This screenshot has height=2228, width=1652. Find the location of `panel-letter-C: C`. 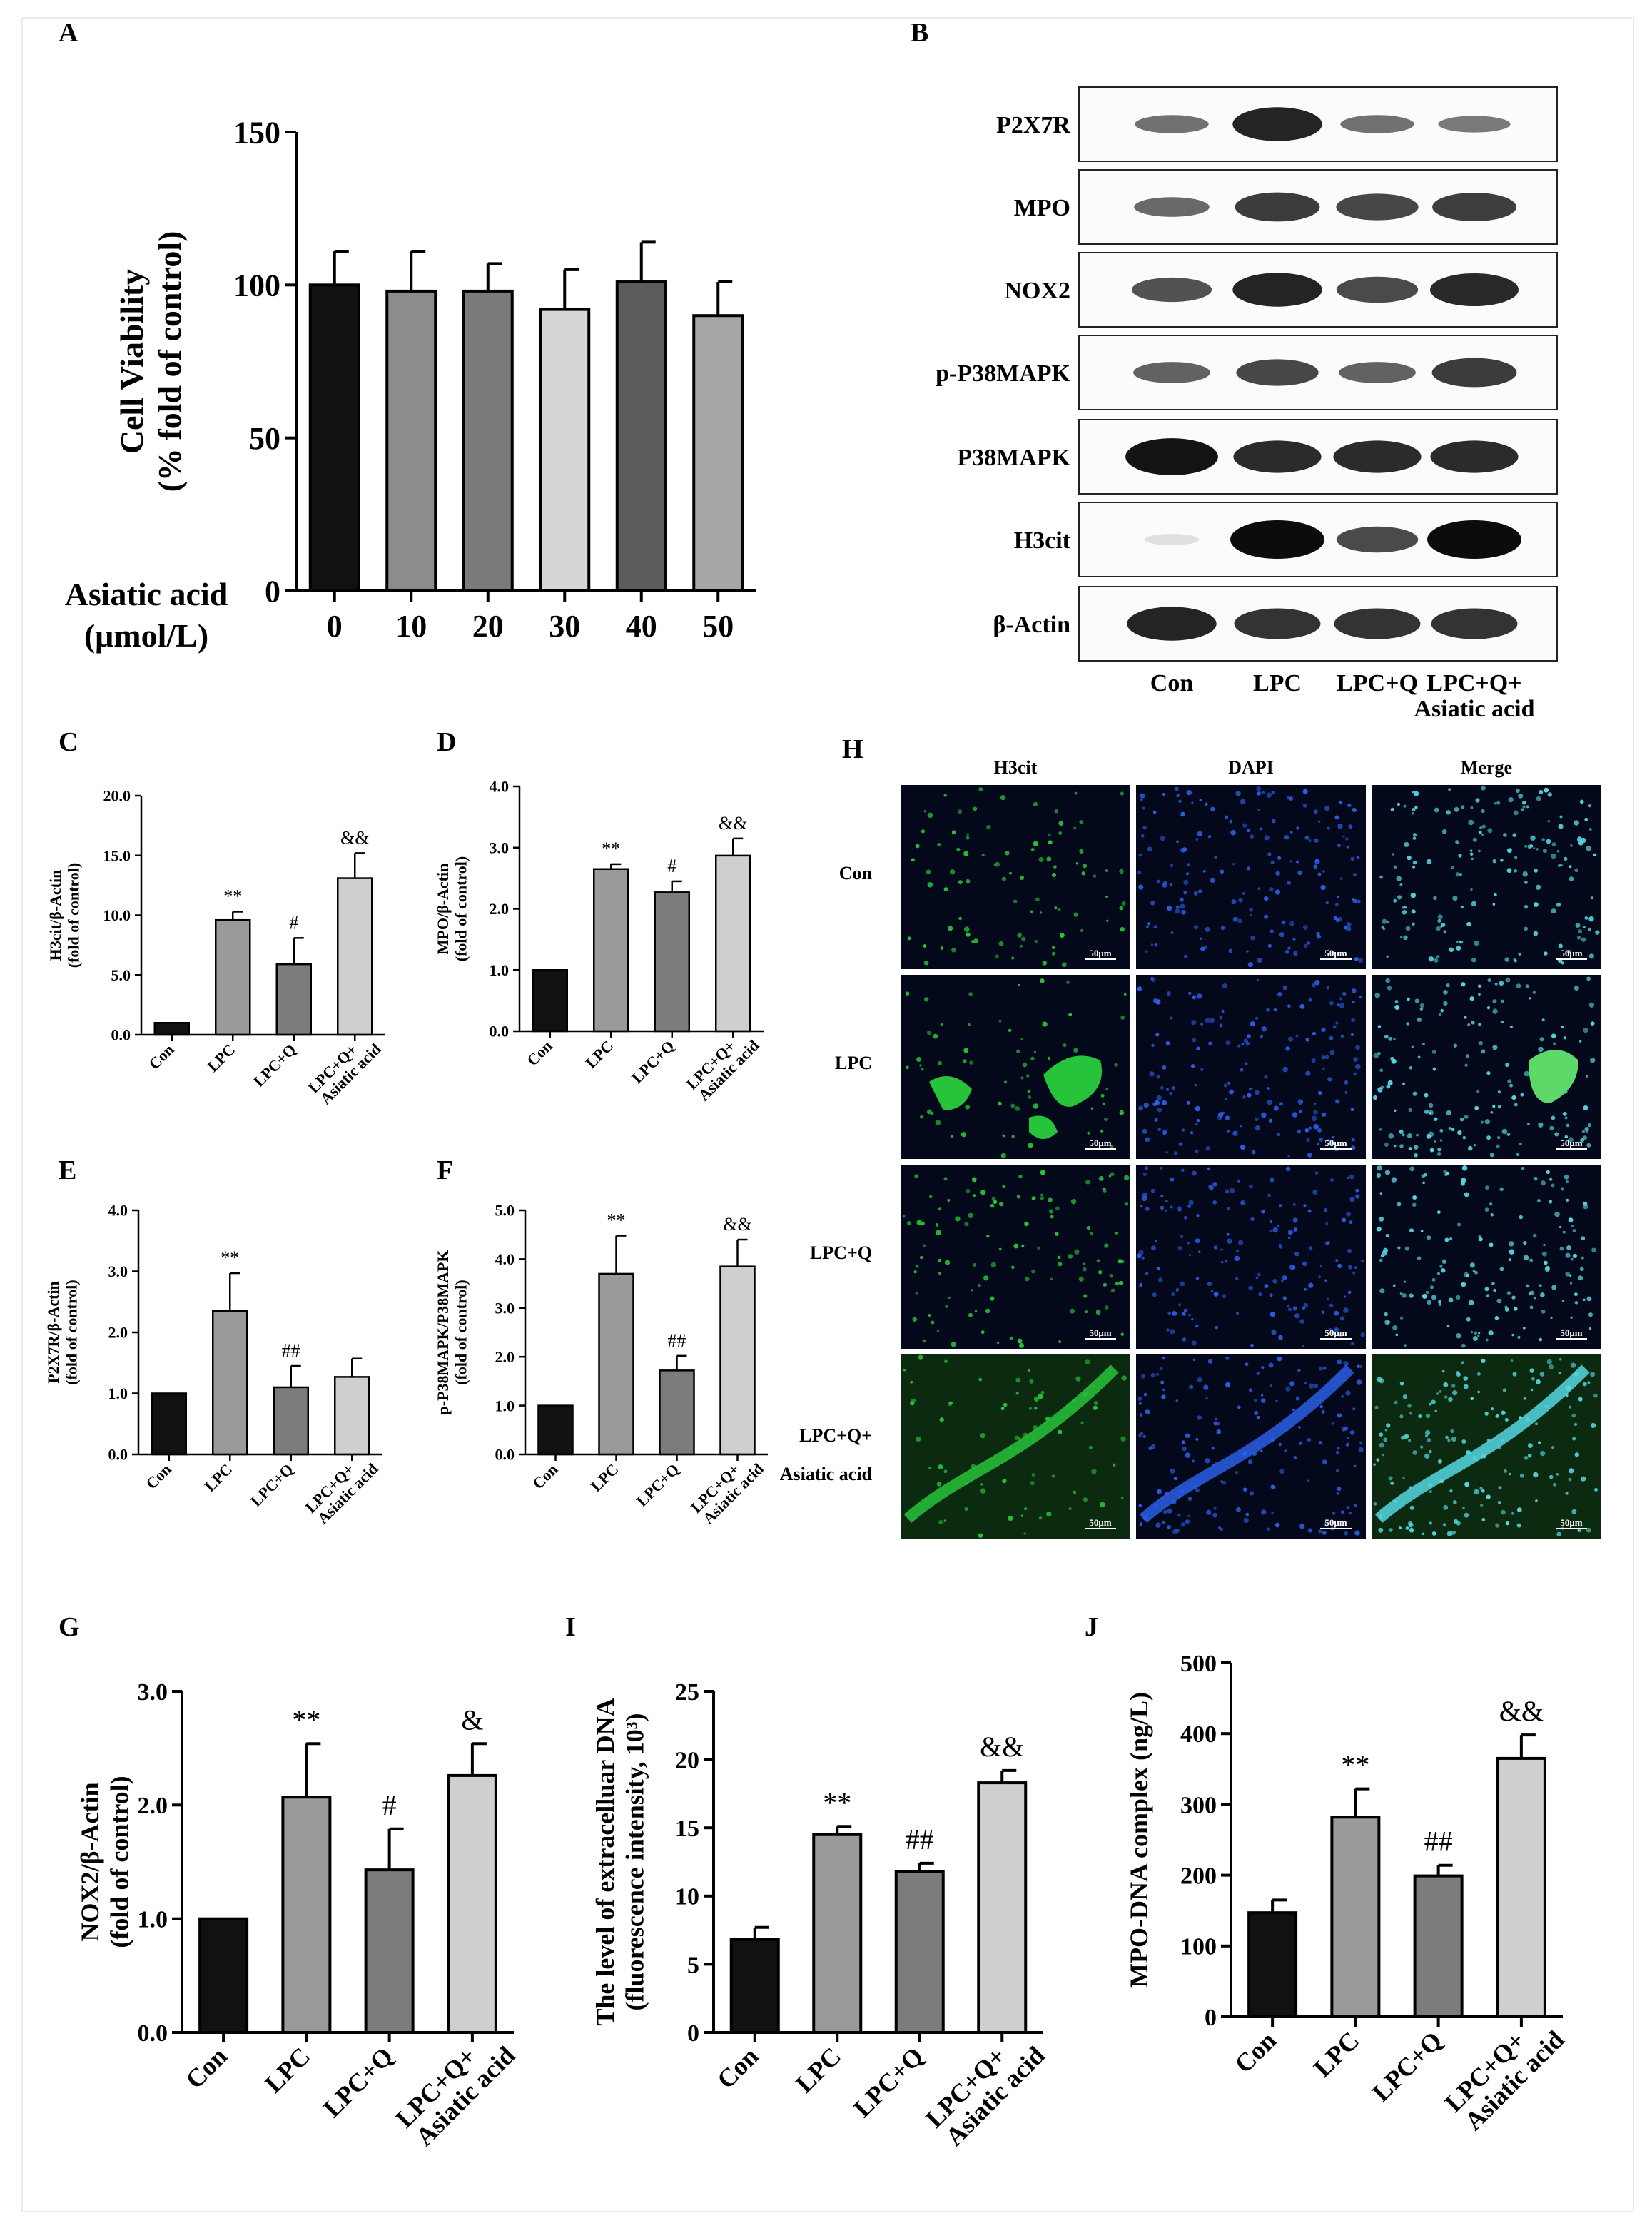

panel-letter-C: C is located at coordinates (68, 742).